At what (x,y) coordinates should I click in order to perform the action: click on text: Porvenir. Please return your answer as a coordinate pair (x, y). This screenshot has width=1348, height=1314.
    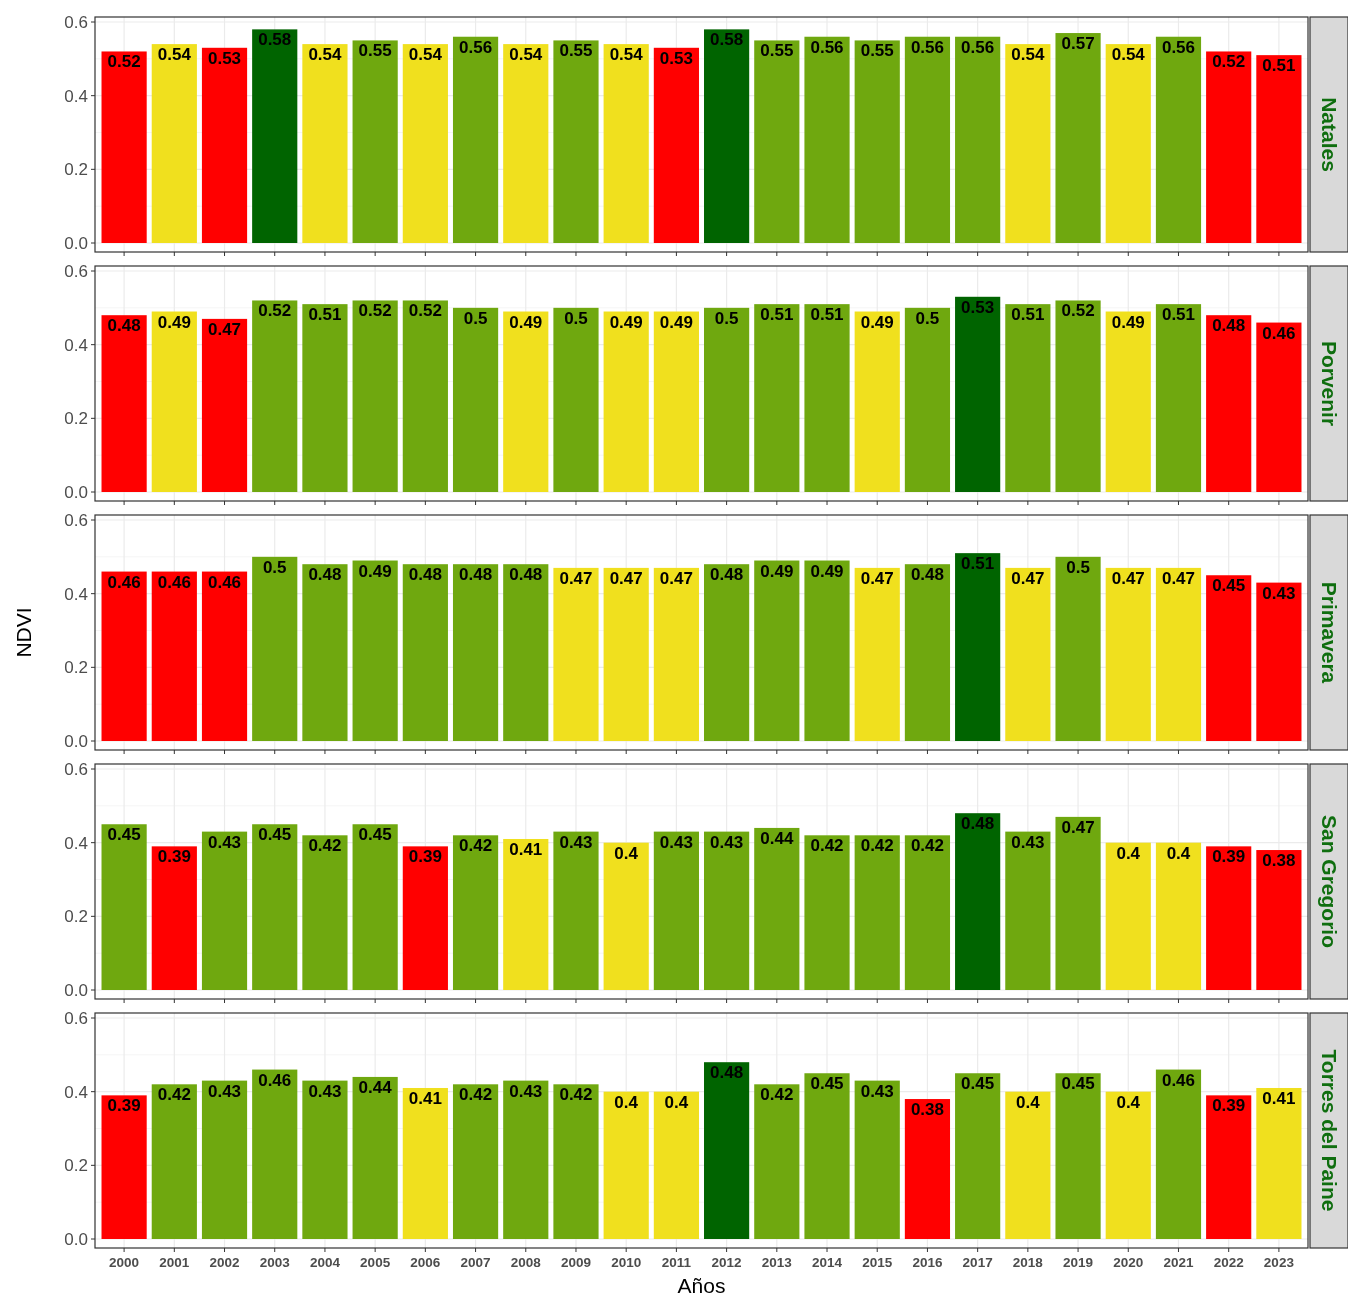
    Looking at the image, I should click on (1329, 383).